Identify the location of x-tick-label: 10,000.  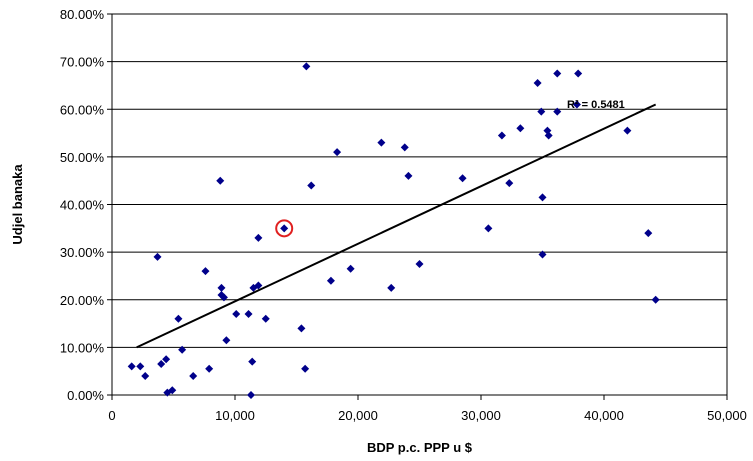
(235, 415).